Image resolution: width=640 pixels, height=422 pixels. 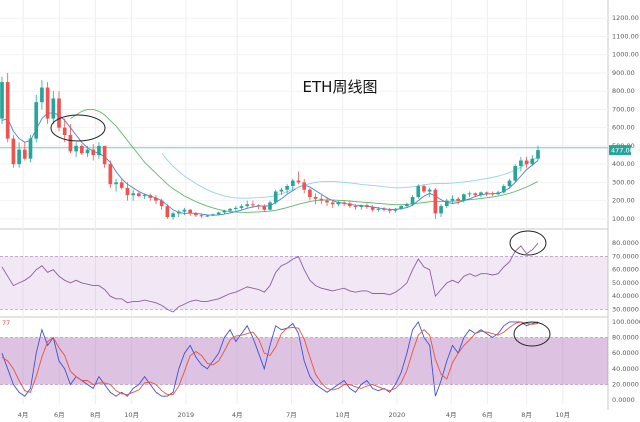 I want to click on price-tick-label: 100.00, so click(x=623, y=219).